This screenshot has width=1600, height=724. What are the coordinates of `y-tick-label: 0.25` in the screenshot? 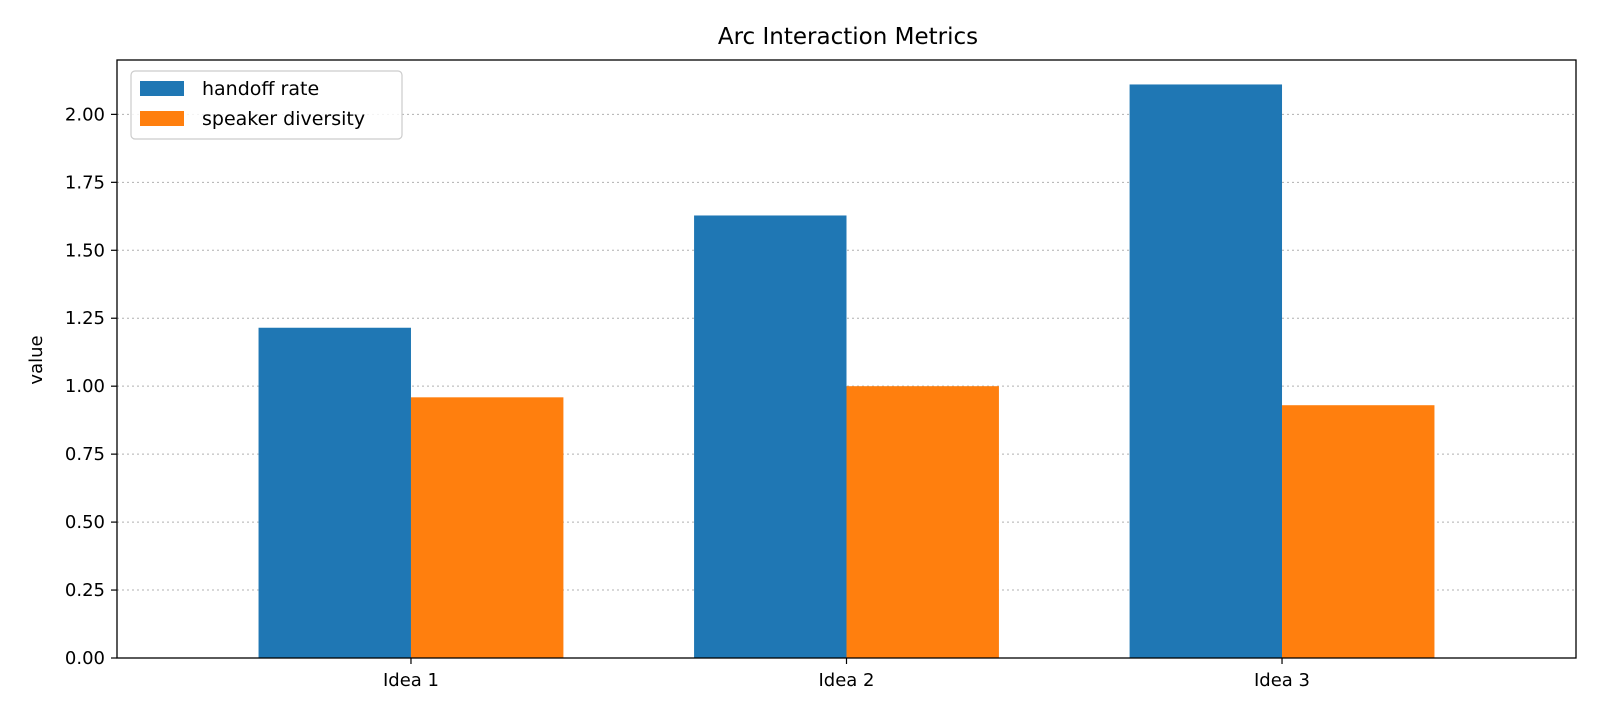 It's located at (85, 590).